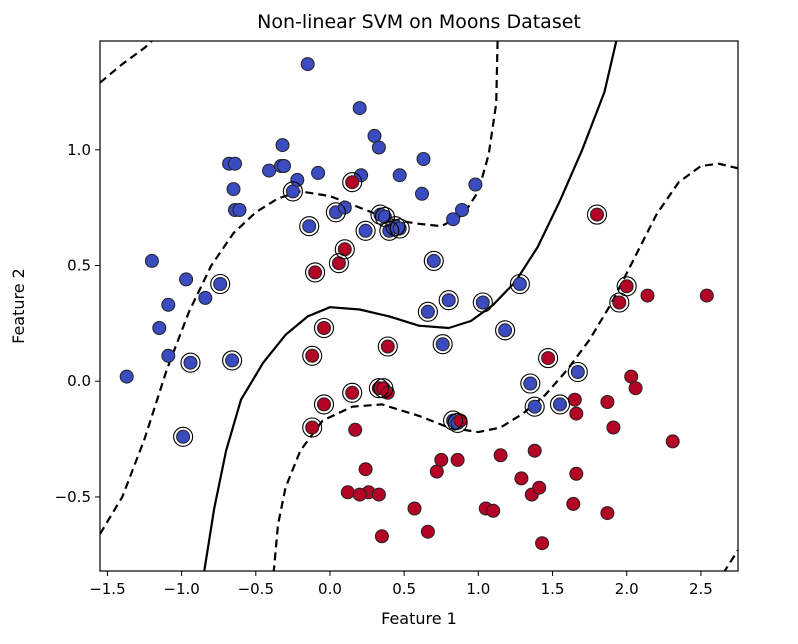  What do you see at coordinates (701, 589) in the screenshot?
I see `x-tick-label-8: 2.5` at bounding box center [701, 589].